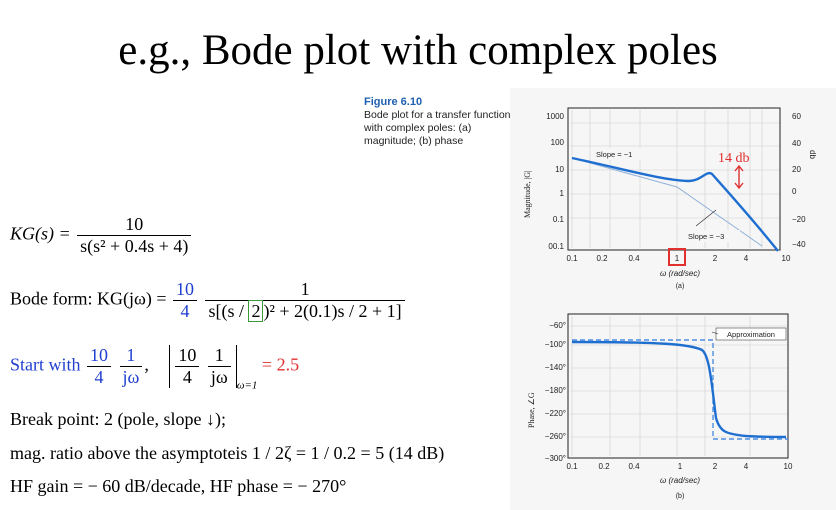 The height and width of the screenshot is (510, 836). Describe the element at coordinates (559, 169) in the screenshot. I see `mag-ytick-2: 10` at that location.